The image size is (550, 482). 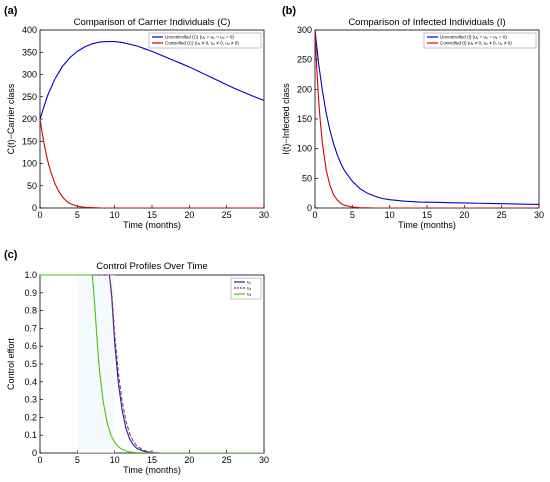 What do you see at coordinates (30, 328) in the screenshot?
I see `y-tick-label: 0.7` at bounding box center [30, 328].